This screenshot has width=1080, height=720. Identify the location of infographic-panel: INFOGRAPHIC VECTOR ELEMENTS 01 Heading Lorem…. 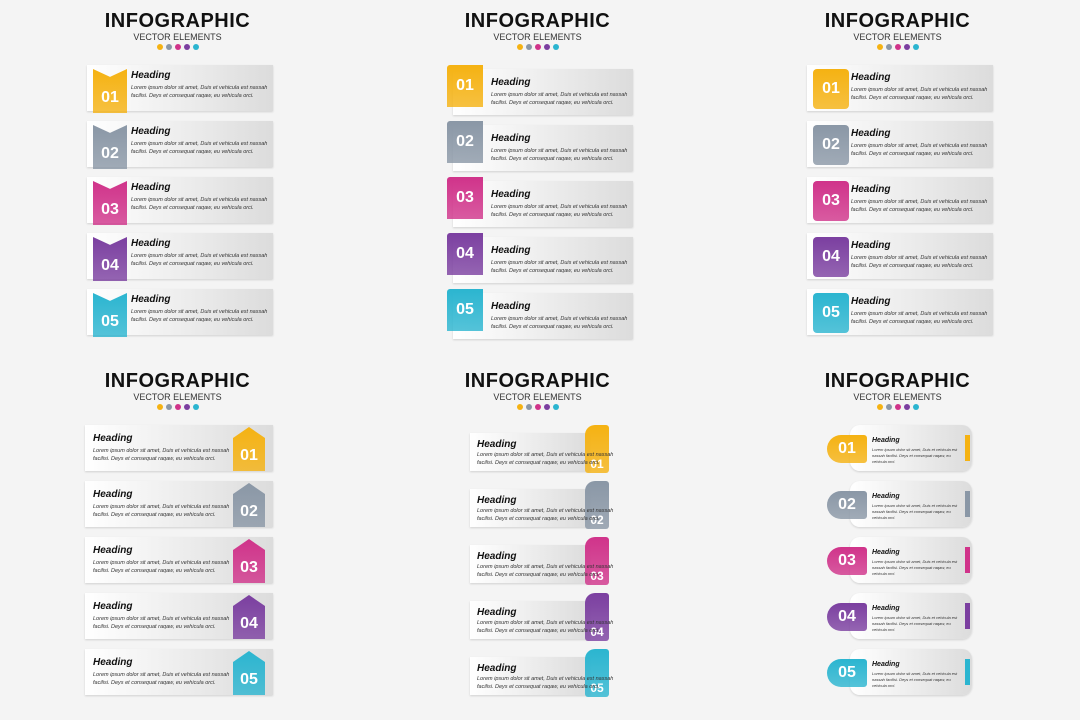
(545, 175).